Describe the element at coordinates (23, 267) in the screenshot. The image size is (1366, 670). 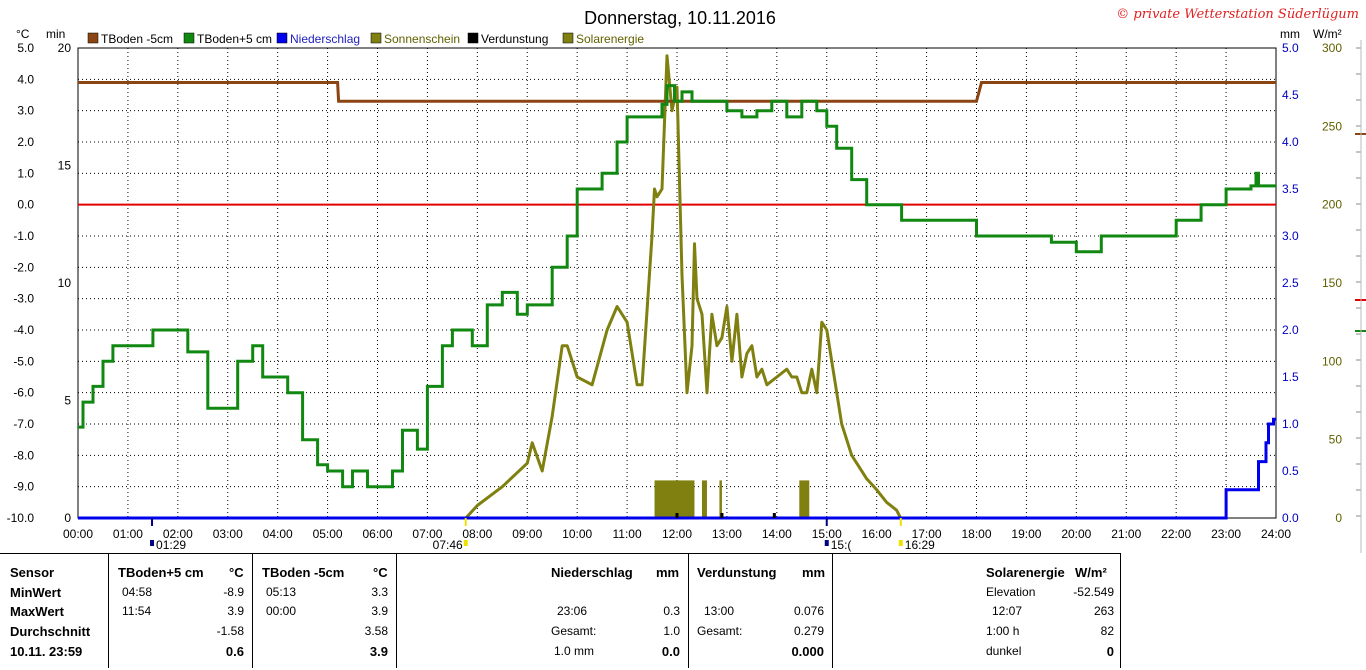
I see `y-tick-celsius: -2.0` at that location.